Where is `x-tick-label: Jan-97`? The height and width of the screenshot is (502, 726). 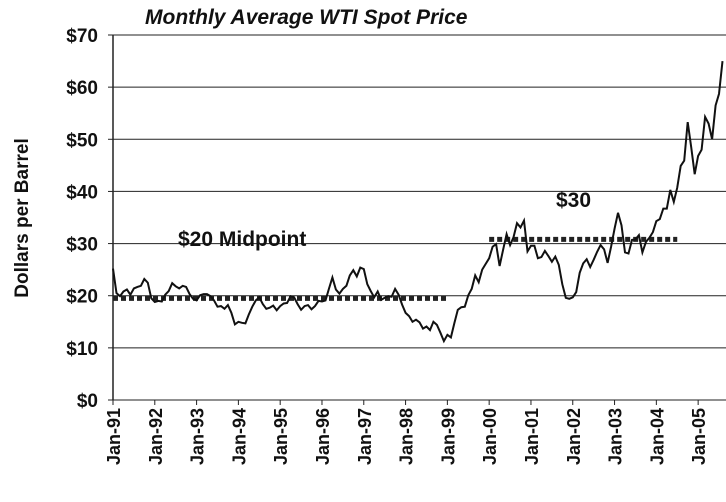
x-tick-label: Jan-97 is located at coordinates (365, 436).